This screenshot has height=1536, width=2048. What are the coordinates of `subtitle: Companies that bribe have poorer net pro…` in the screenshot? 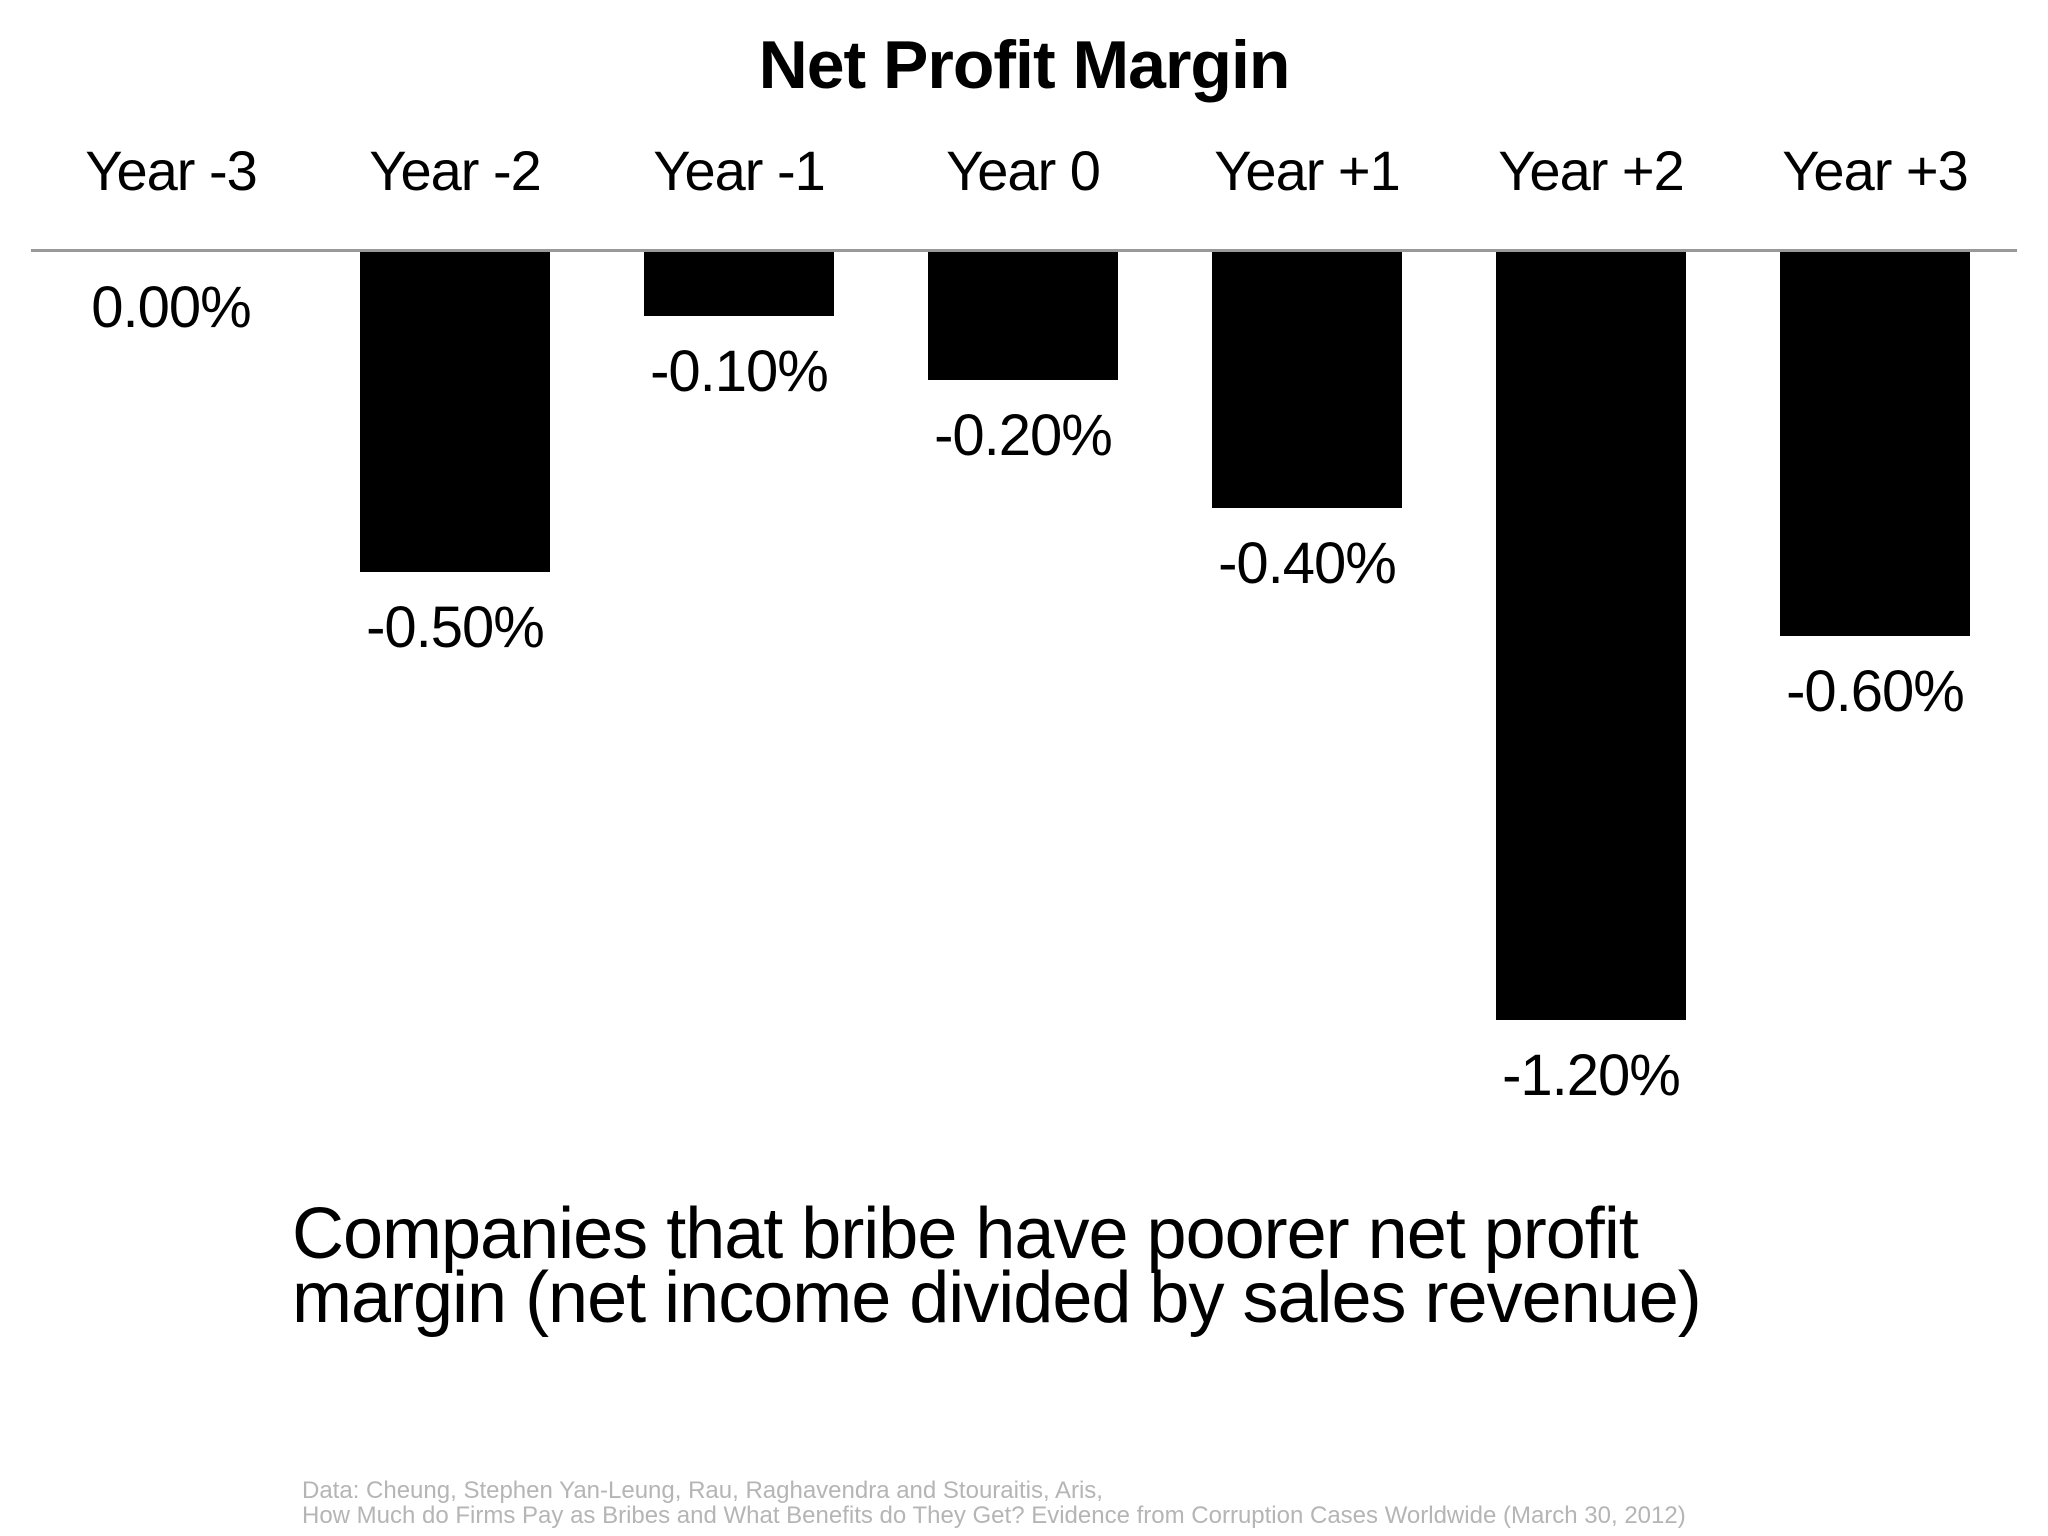 It's located at (997, 1266).